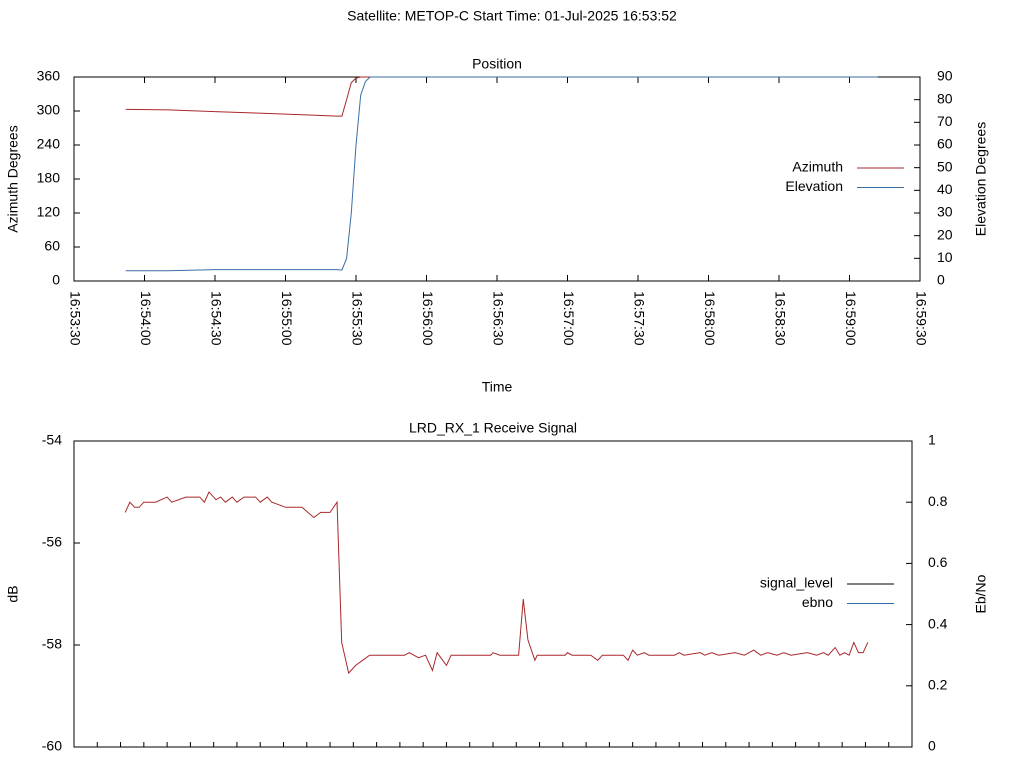 Image resolution: width=1024 pixels, height=768 pixels. Describe the element at coordinates (52, 644) in the screenshot. I see `y-tick-label: -58` at that location.